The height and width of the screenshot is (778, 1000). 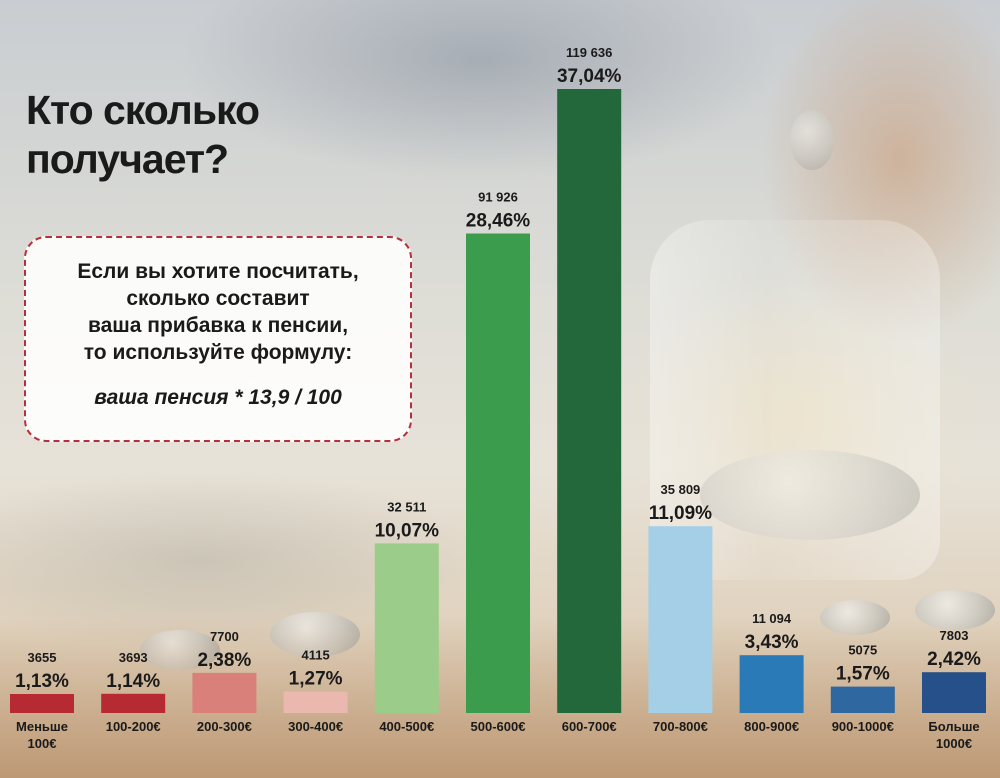 I want to click on bar-percent-label: 1,27%, so click(x=316, y=679).